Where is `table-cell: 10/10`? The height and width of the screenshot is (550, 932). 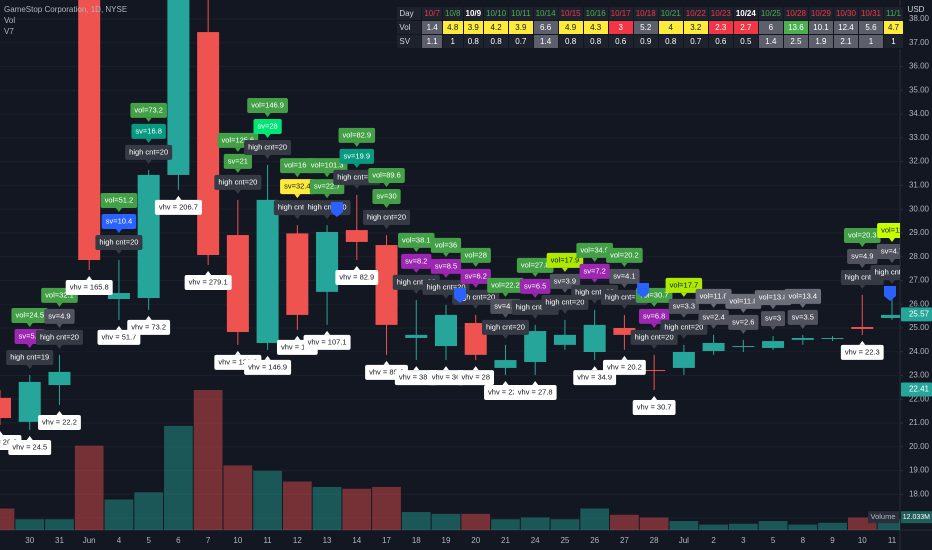
table-cell: 10/10 is located at coordinates (496, 13).